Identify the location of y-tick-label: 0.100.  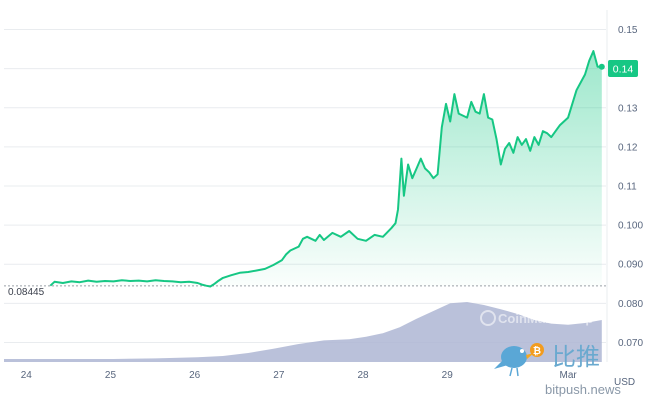
(630, 226).